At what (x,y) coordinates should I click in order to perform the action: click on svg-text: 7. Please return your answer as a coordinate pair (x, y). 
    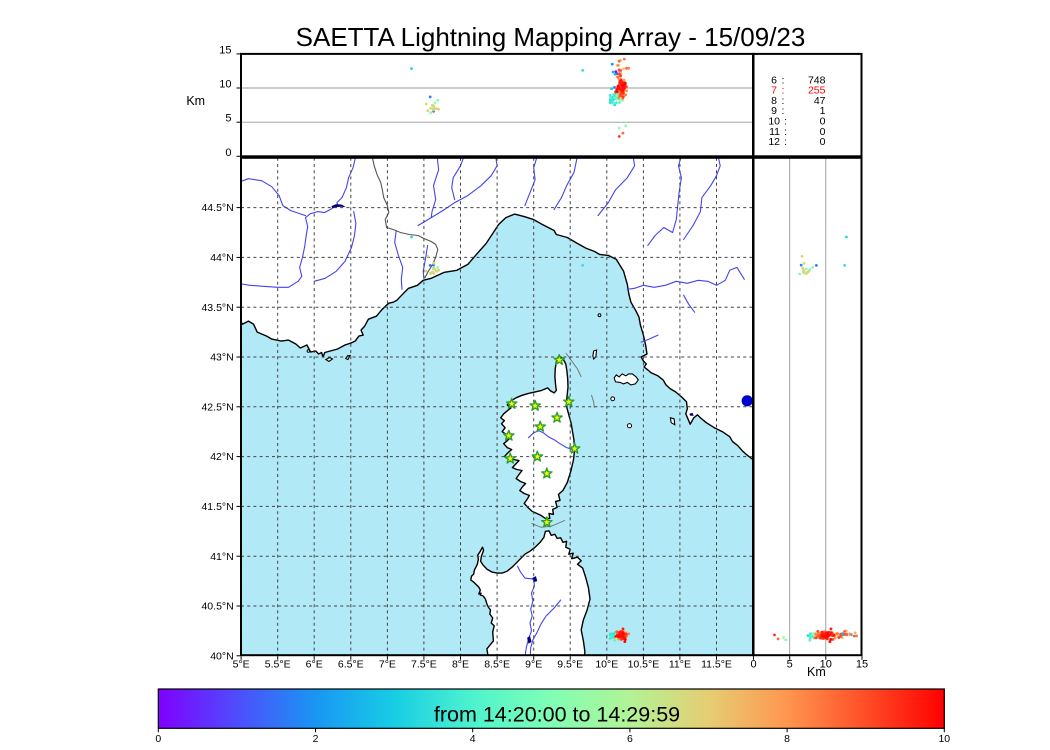
    Looking at the image, I should click on (774, 91).